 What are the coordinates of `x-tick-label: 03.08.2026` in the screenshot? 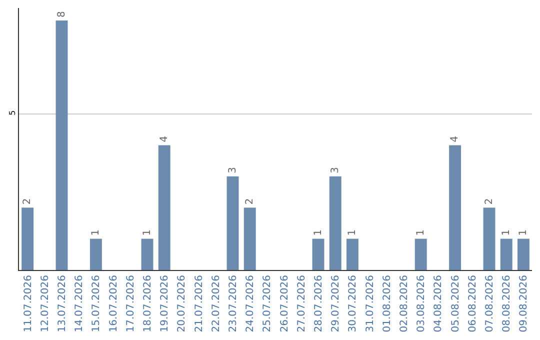 It's located at (422, 303).